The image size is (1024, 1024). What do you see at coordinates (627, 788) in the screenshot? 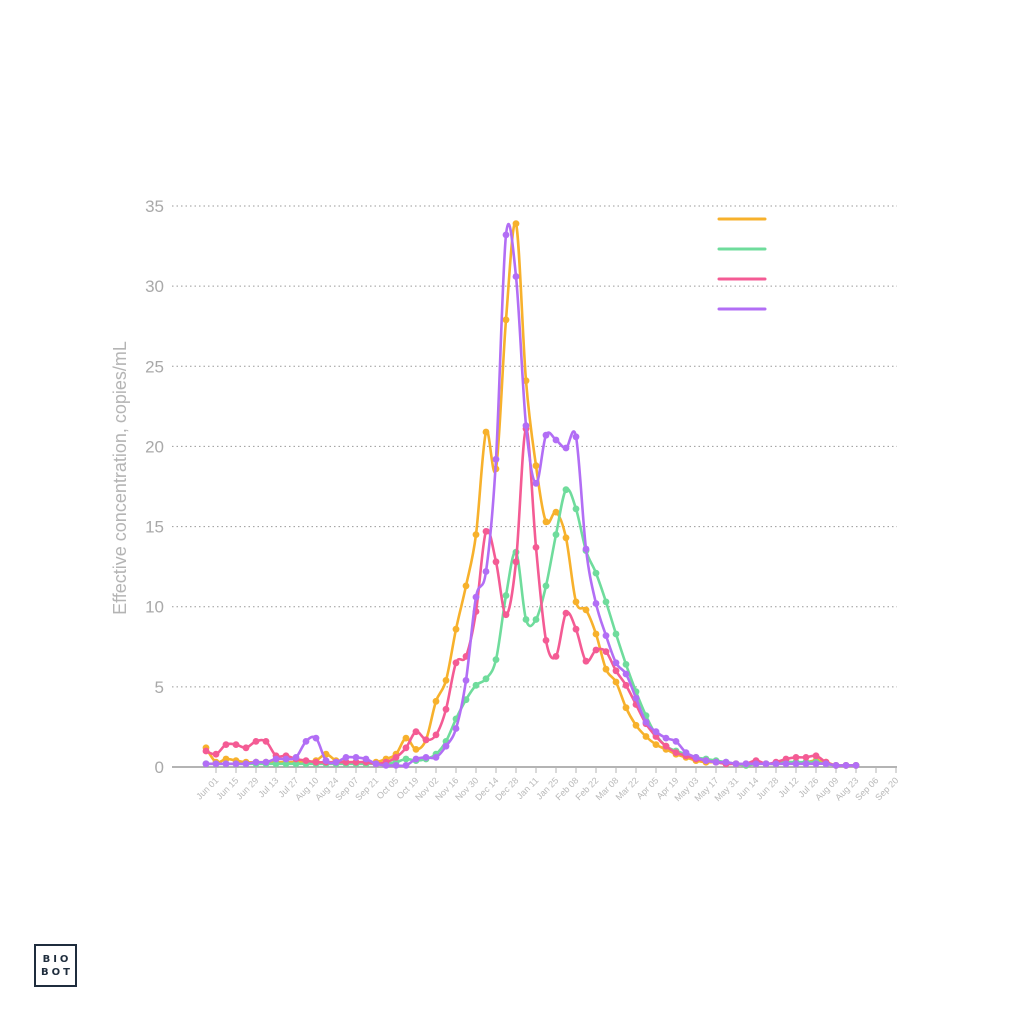
I see `x-tick-label: Mar 22` at bounding box center [627, 788].